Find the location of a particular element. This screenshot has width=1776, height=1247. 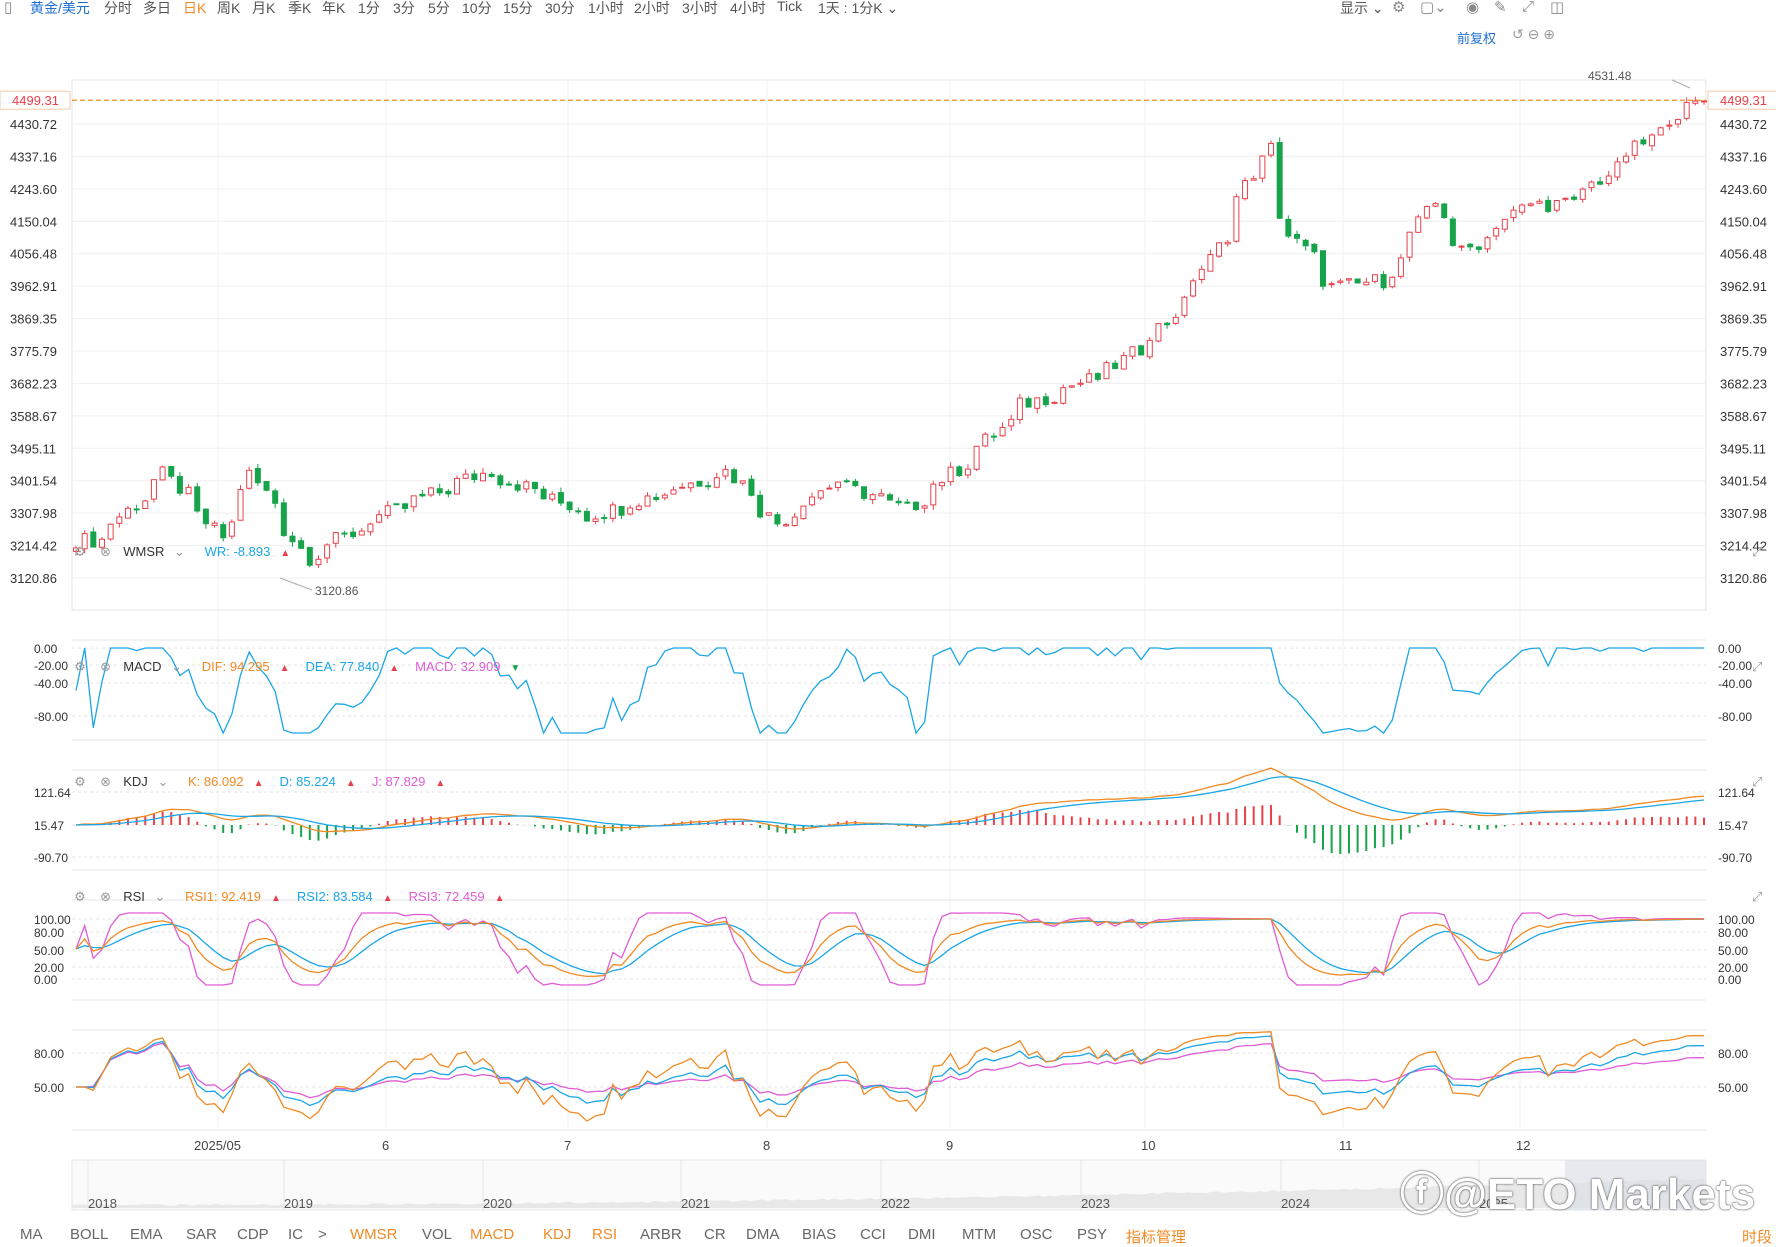

period-tab: 分时 is located at coordinates (118, 8).